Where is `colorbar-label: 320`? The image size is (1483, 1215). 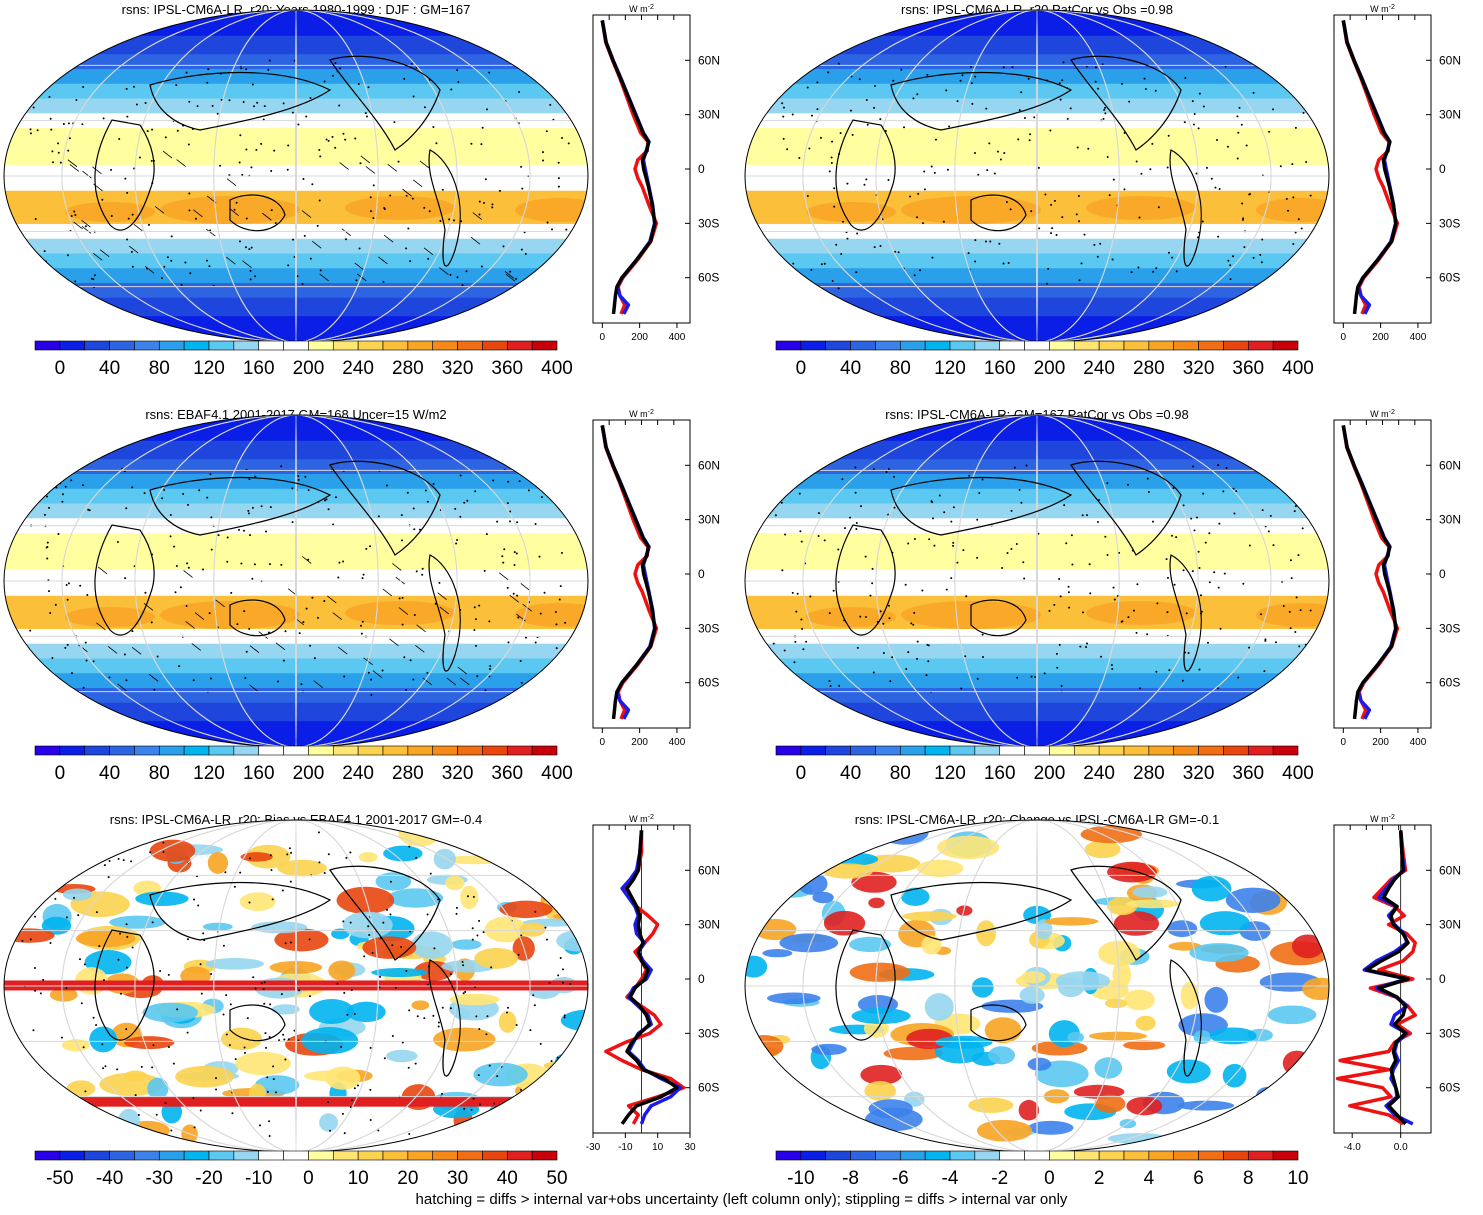 colorbar-label: 320 is located at coordinates (458, 773).